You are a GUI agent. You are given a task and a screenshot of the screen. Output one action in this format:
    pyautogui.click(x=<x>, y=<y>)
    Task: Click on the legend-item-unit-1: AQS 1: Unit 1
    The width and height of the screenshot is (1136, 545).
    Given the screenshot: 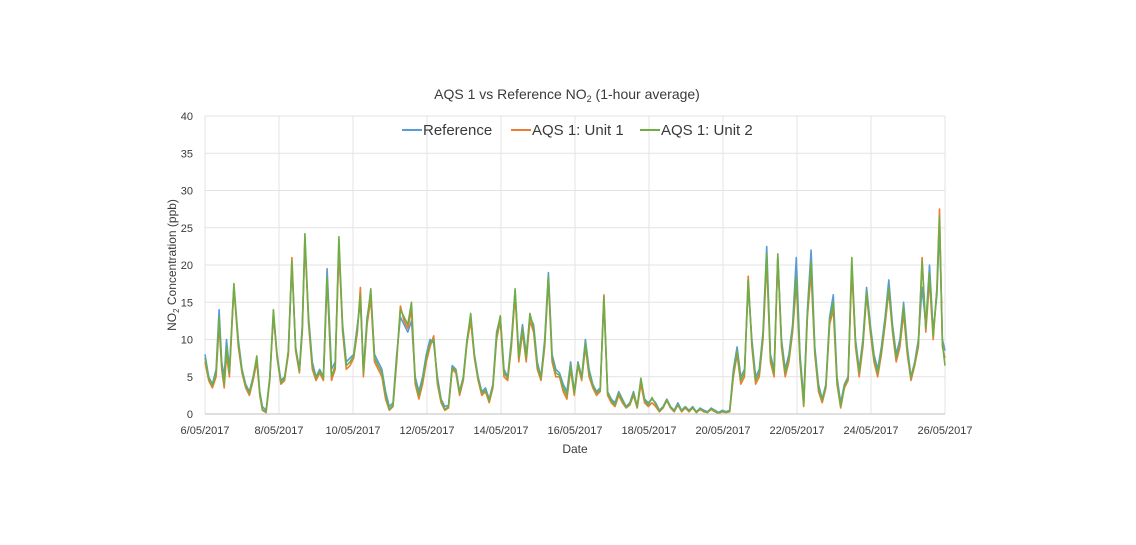 What is the action you would take?
    pyautogui.click(x=567, y=130)
    